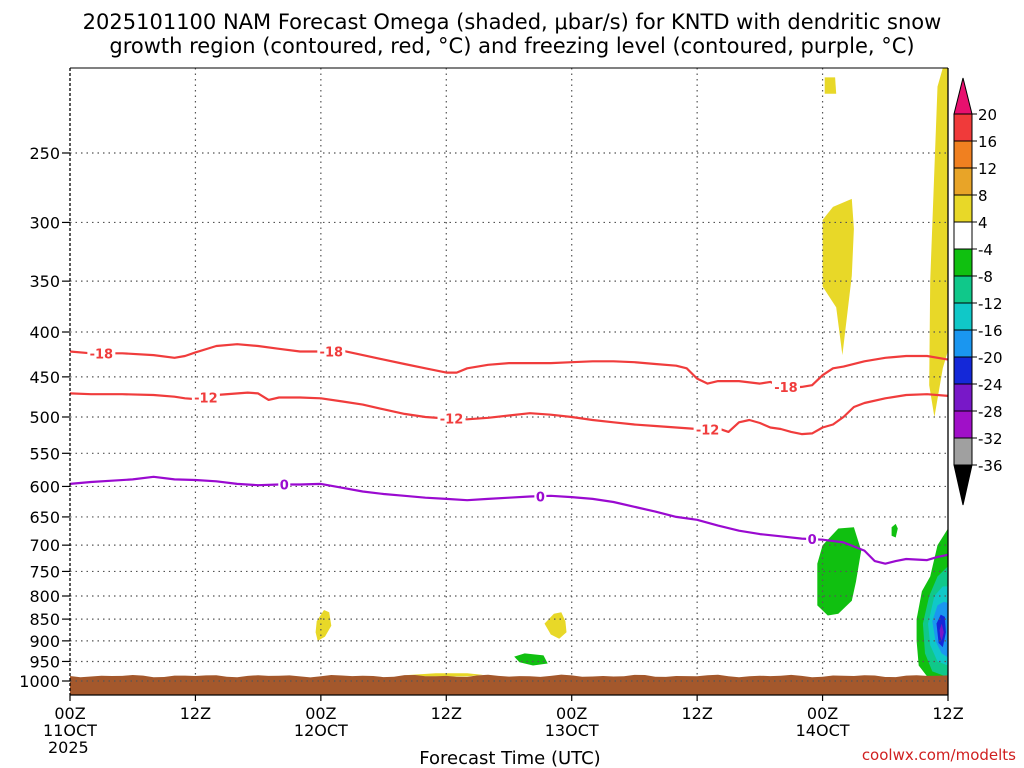 The width and height of the screenshot is (1024, 768). Describe the element at coordinates (978, 291) in the screenshot. I see `colorbar: 20 16 12 8 4 -4 -8 -12 -16 -20 -24 -28 -32 -36` at that location.